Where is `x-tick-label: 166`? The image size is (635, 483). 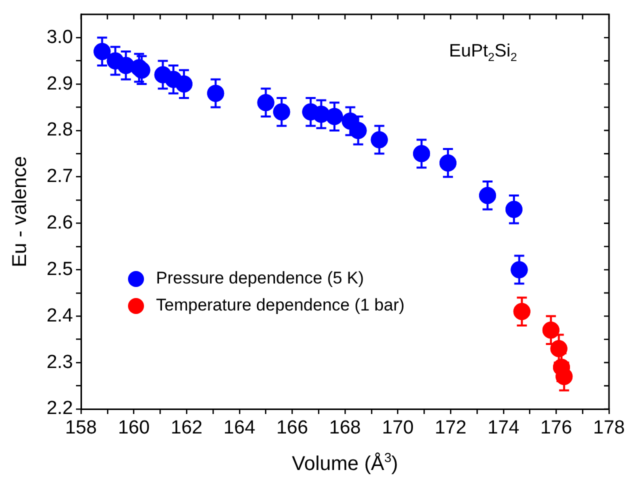
x-tick-label: 166 is located at coordinates (292, 428).